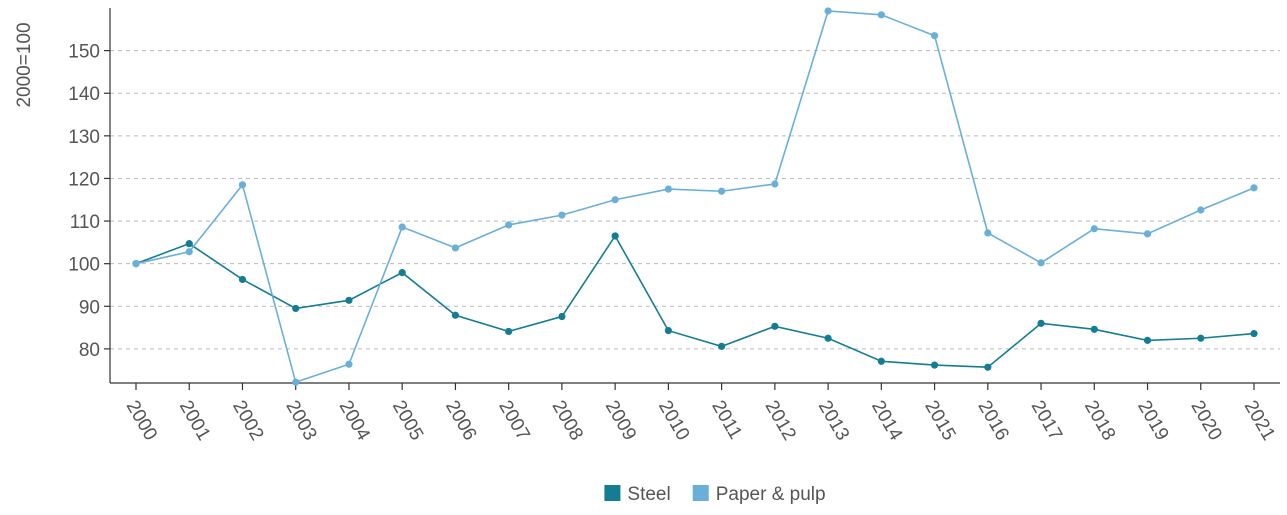 This screenshot has width=1287, height=515. What do you see at coordinates (567, 420) in the screenshot?
I see `x-tick-label: 2008` at bounding box center [567, 420].